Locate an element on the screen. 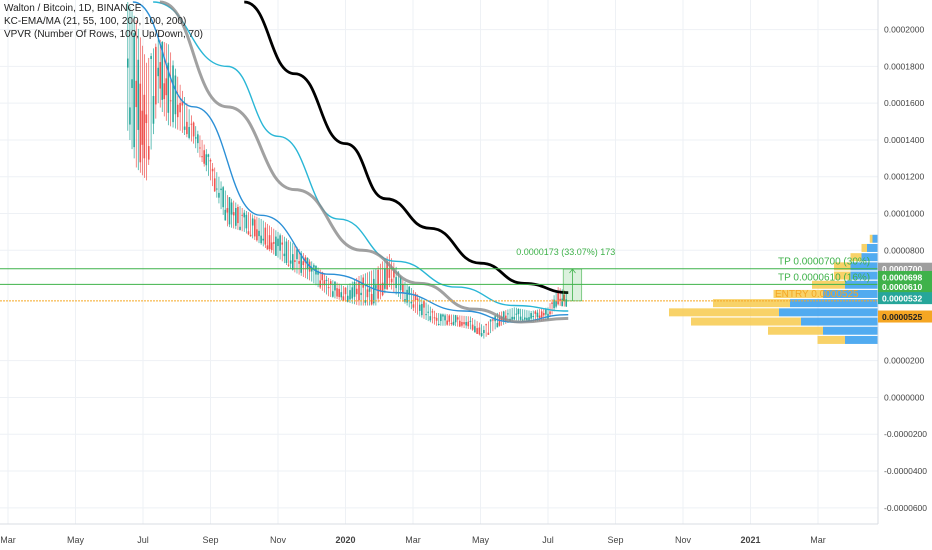 This screenshot has height=550, width=932. y-tick-label: 0.0002000 is located at coordinates (904, 30).